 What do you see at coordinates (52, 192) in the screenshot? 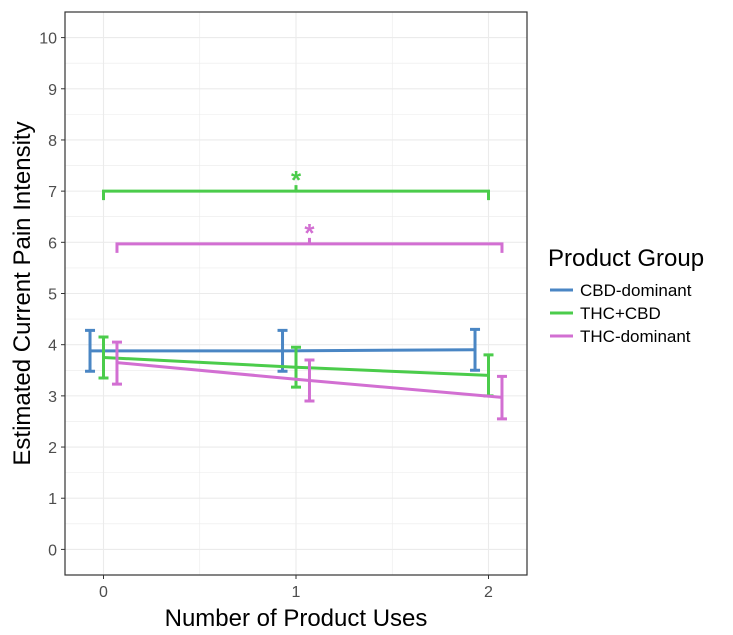
I see `y-tick-label: 7` at bounding box center [52, 192].